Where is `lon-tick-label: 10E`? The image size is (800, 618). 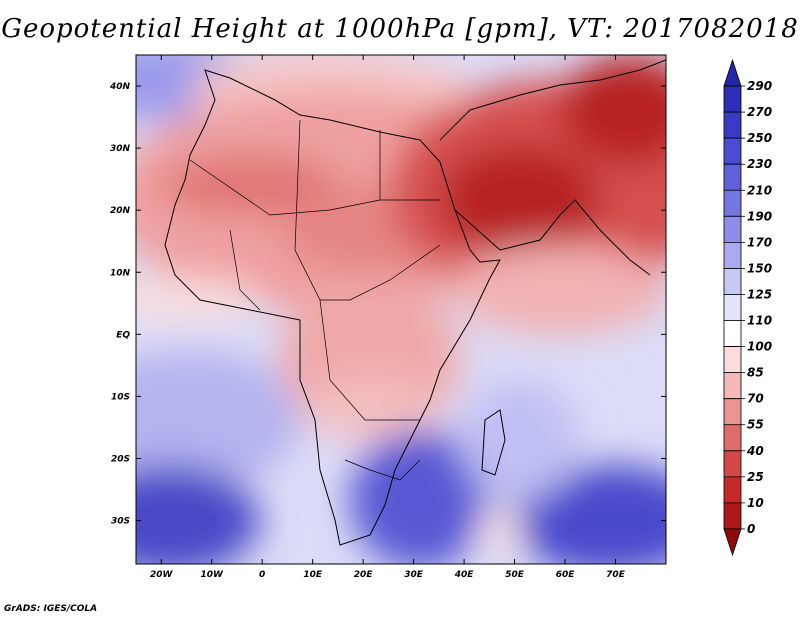
lon-tick-label: 10E is located at coordinates (313, 575).